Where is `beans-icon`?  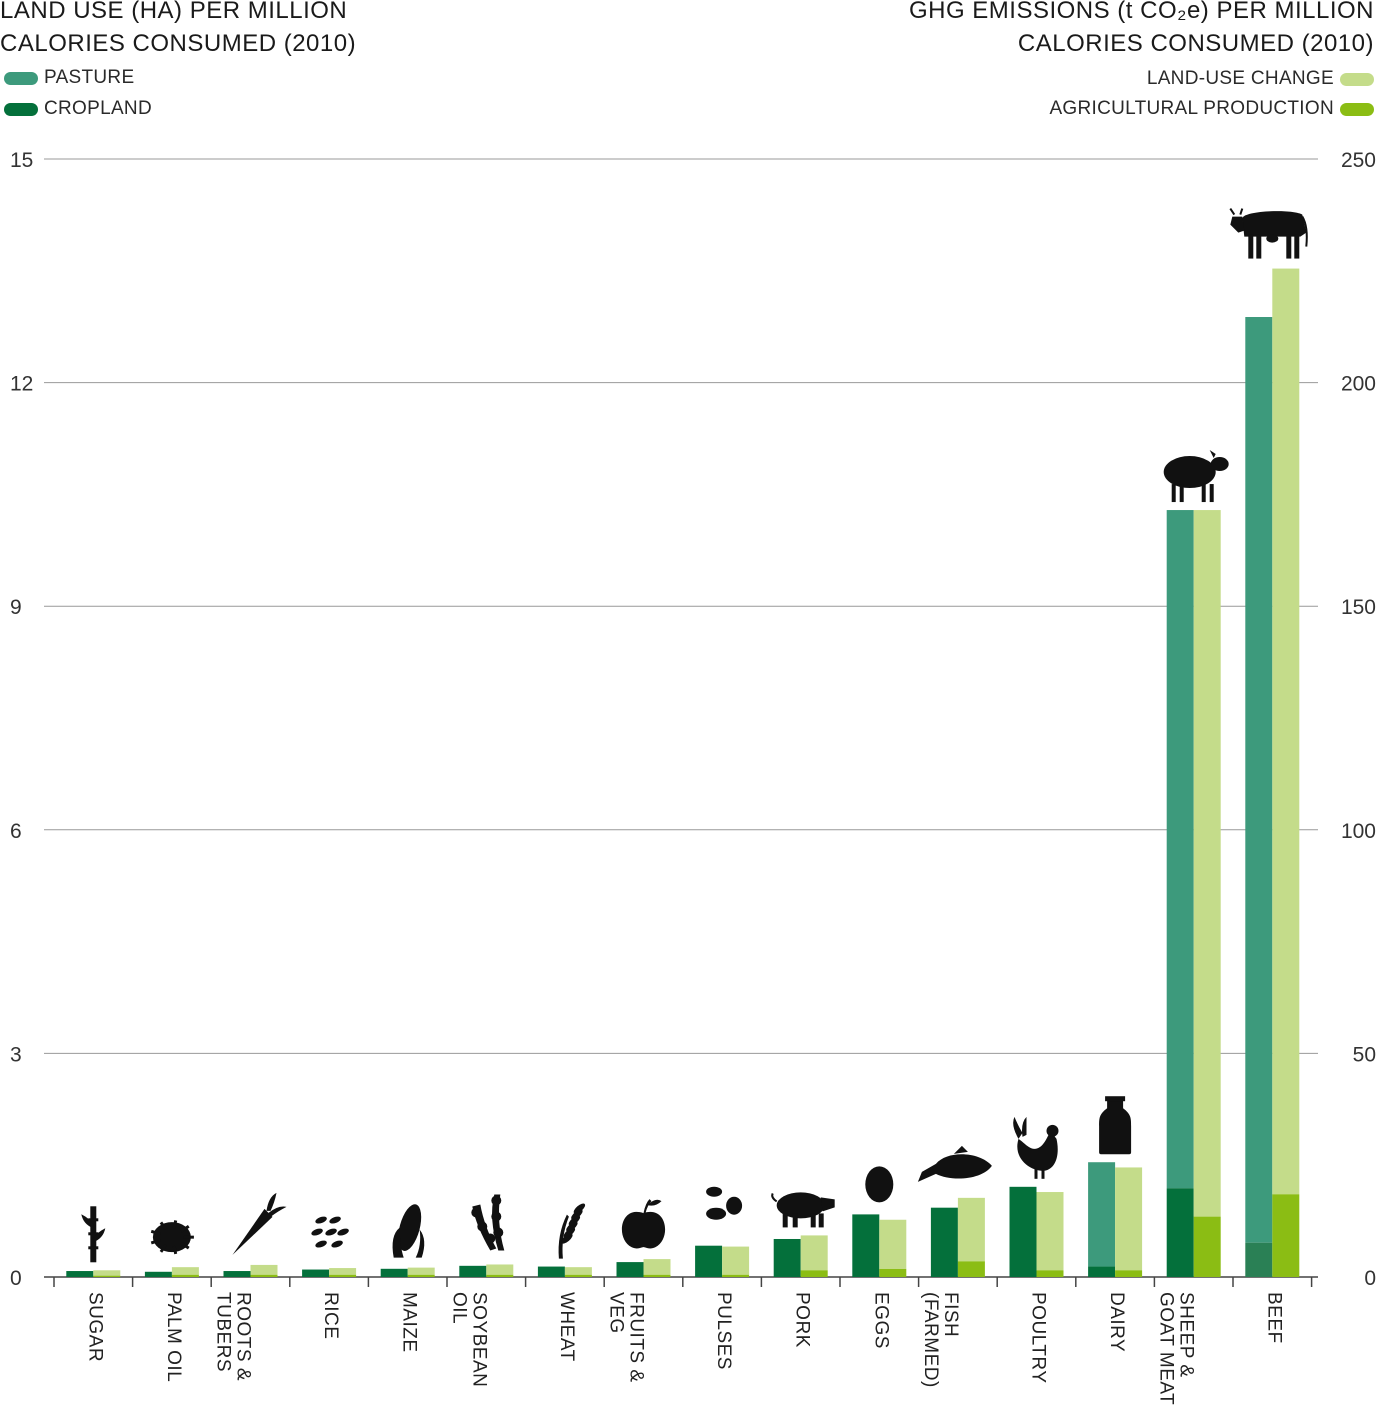
beans-icon is located at coordinates (724, 1203).